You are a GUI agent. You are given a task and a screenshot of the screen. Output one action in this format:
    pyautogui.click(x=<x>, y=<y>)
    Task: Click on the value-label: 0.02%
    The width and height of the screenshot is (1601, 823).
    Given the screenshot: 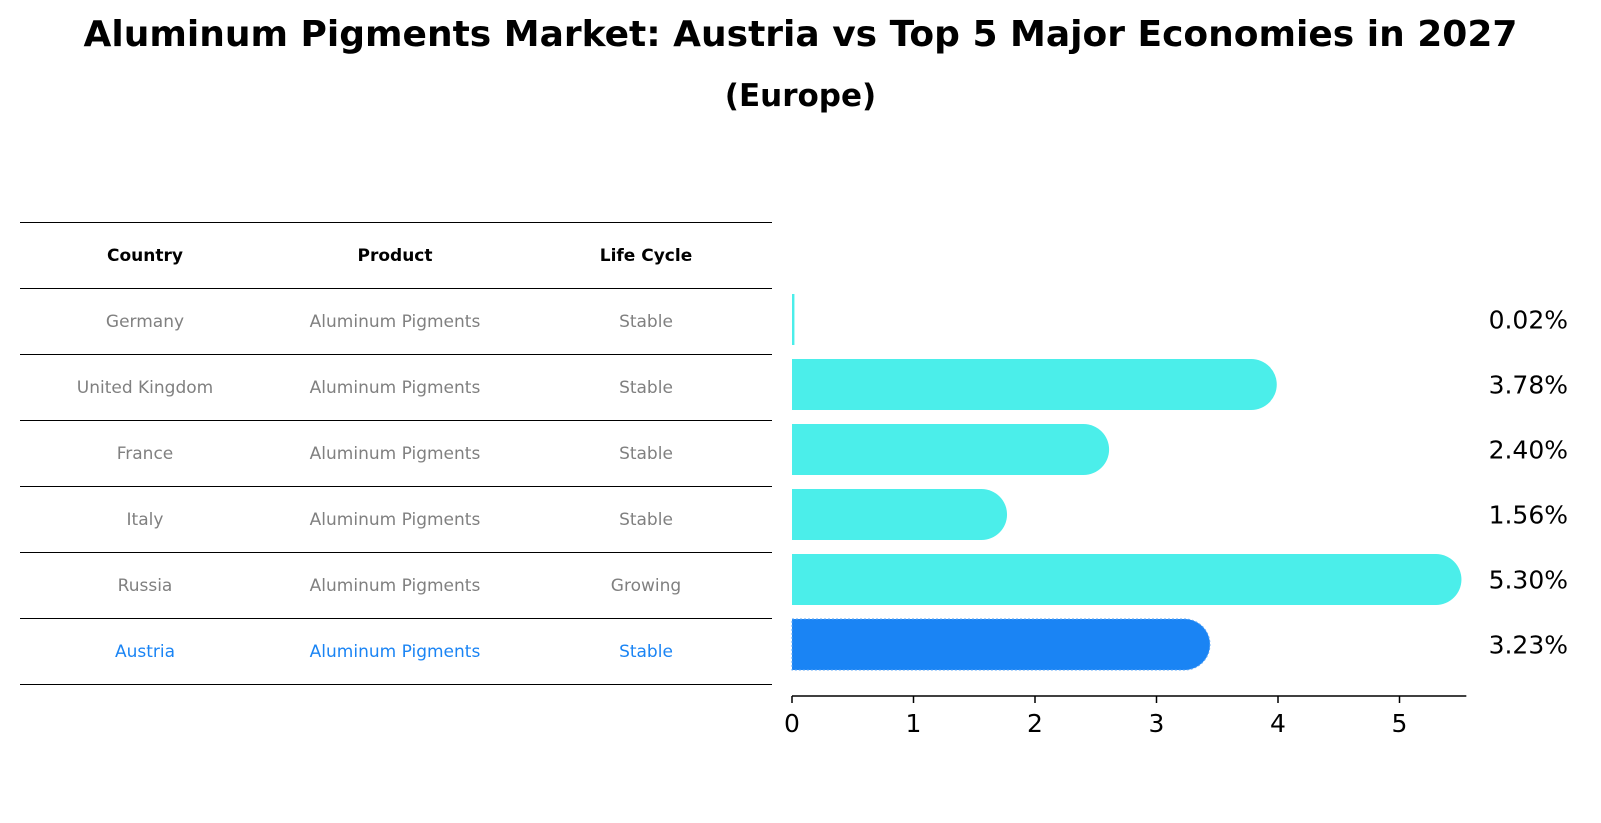 What is the action you would take?
    pyautogui.click(x=1528, y=320)
    